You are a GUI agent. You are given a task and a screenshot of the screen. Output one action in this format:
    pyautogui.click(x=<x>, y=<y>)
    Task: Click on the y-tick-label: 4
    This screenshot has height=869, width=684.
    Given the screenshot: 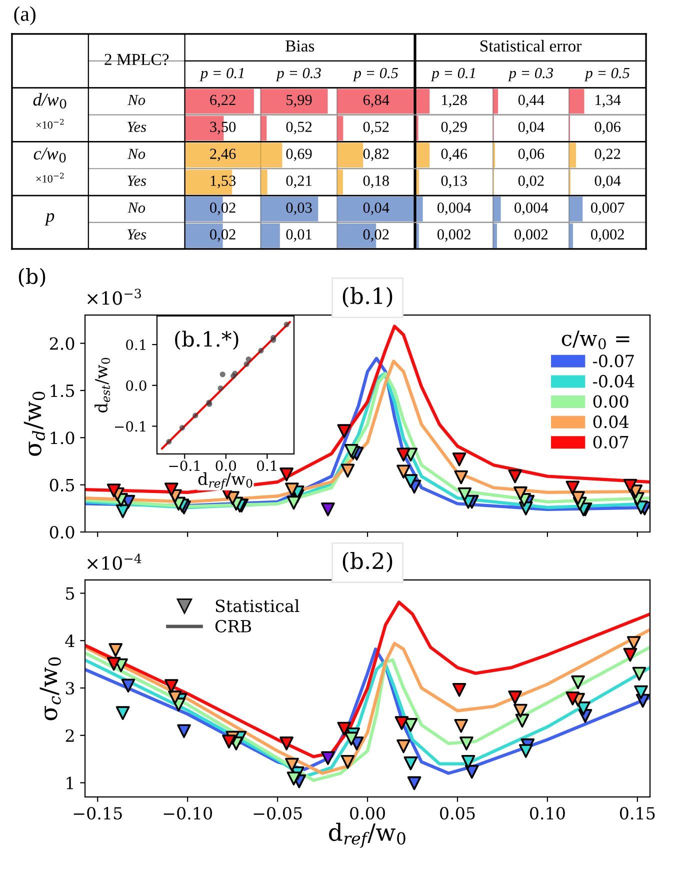 What is the action you would take?
    pyautogui.click(x=69, y=640)
    